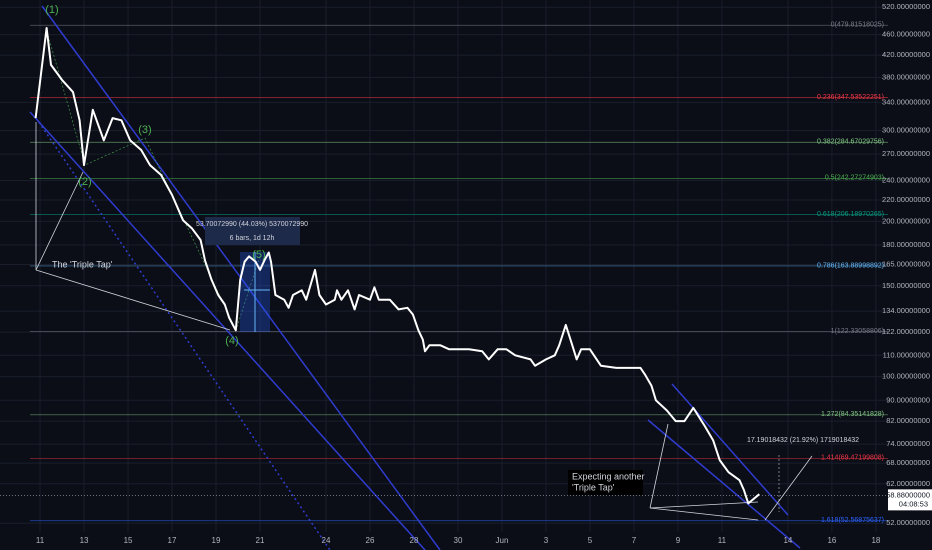 The image size is (932, 550). I want to click on fib-label: 0.382(284.67029756), so click(850, 142).